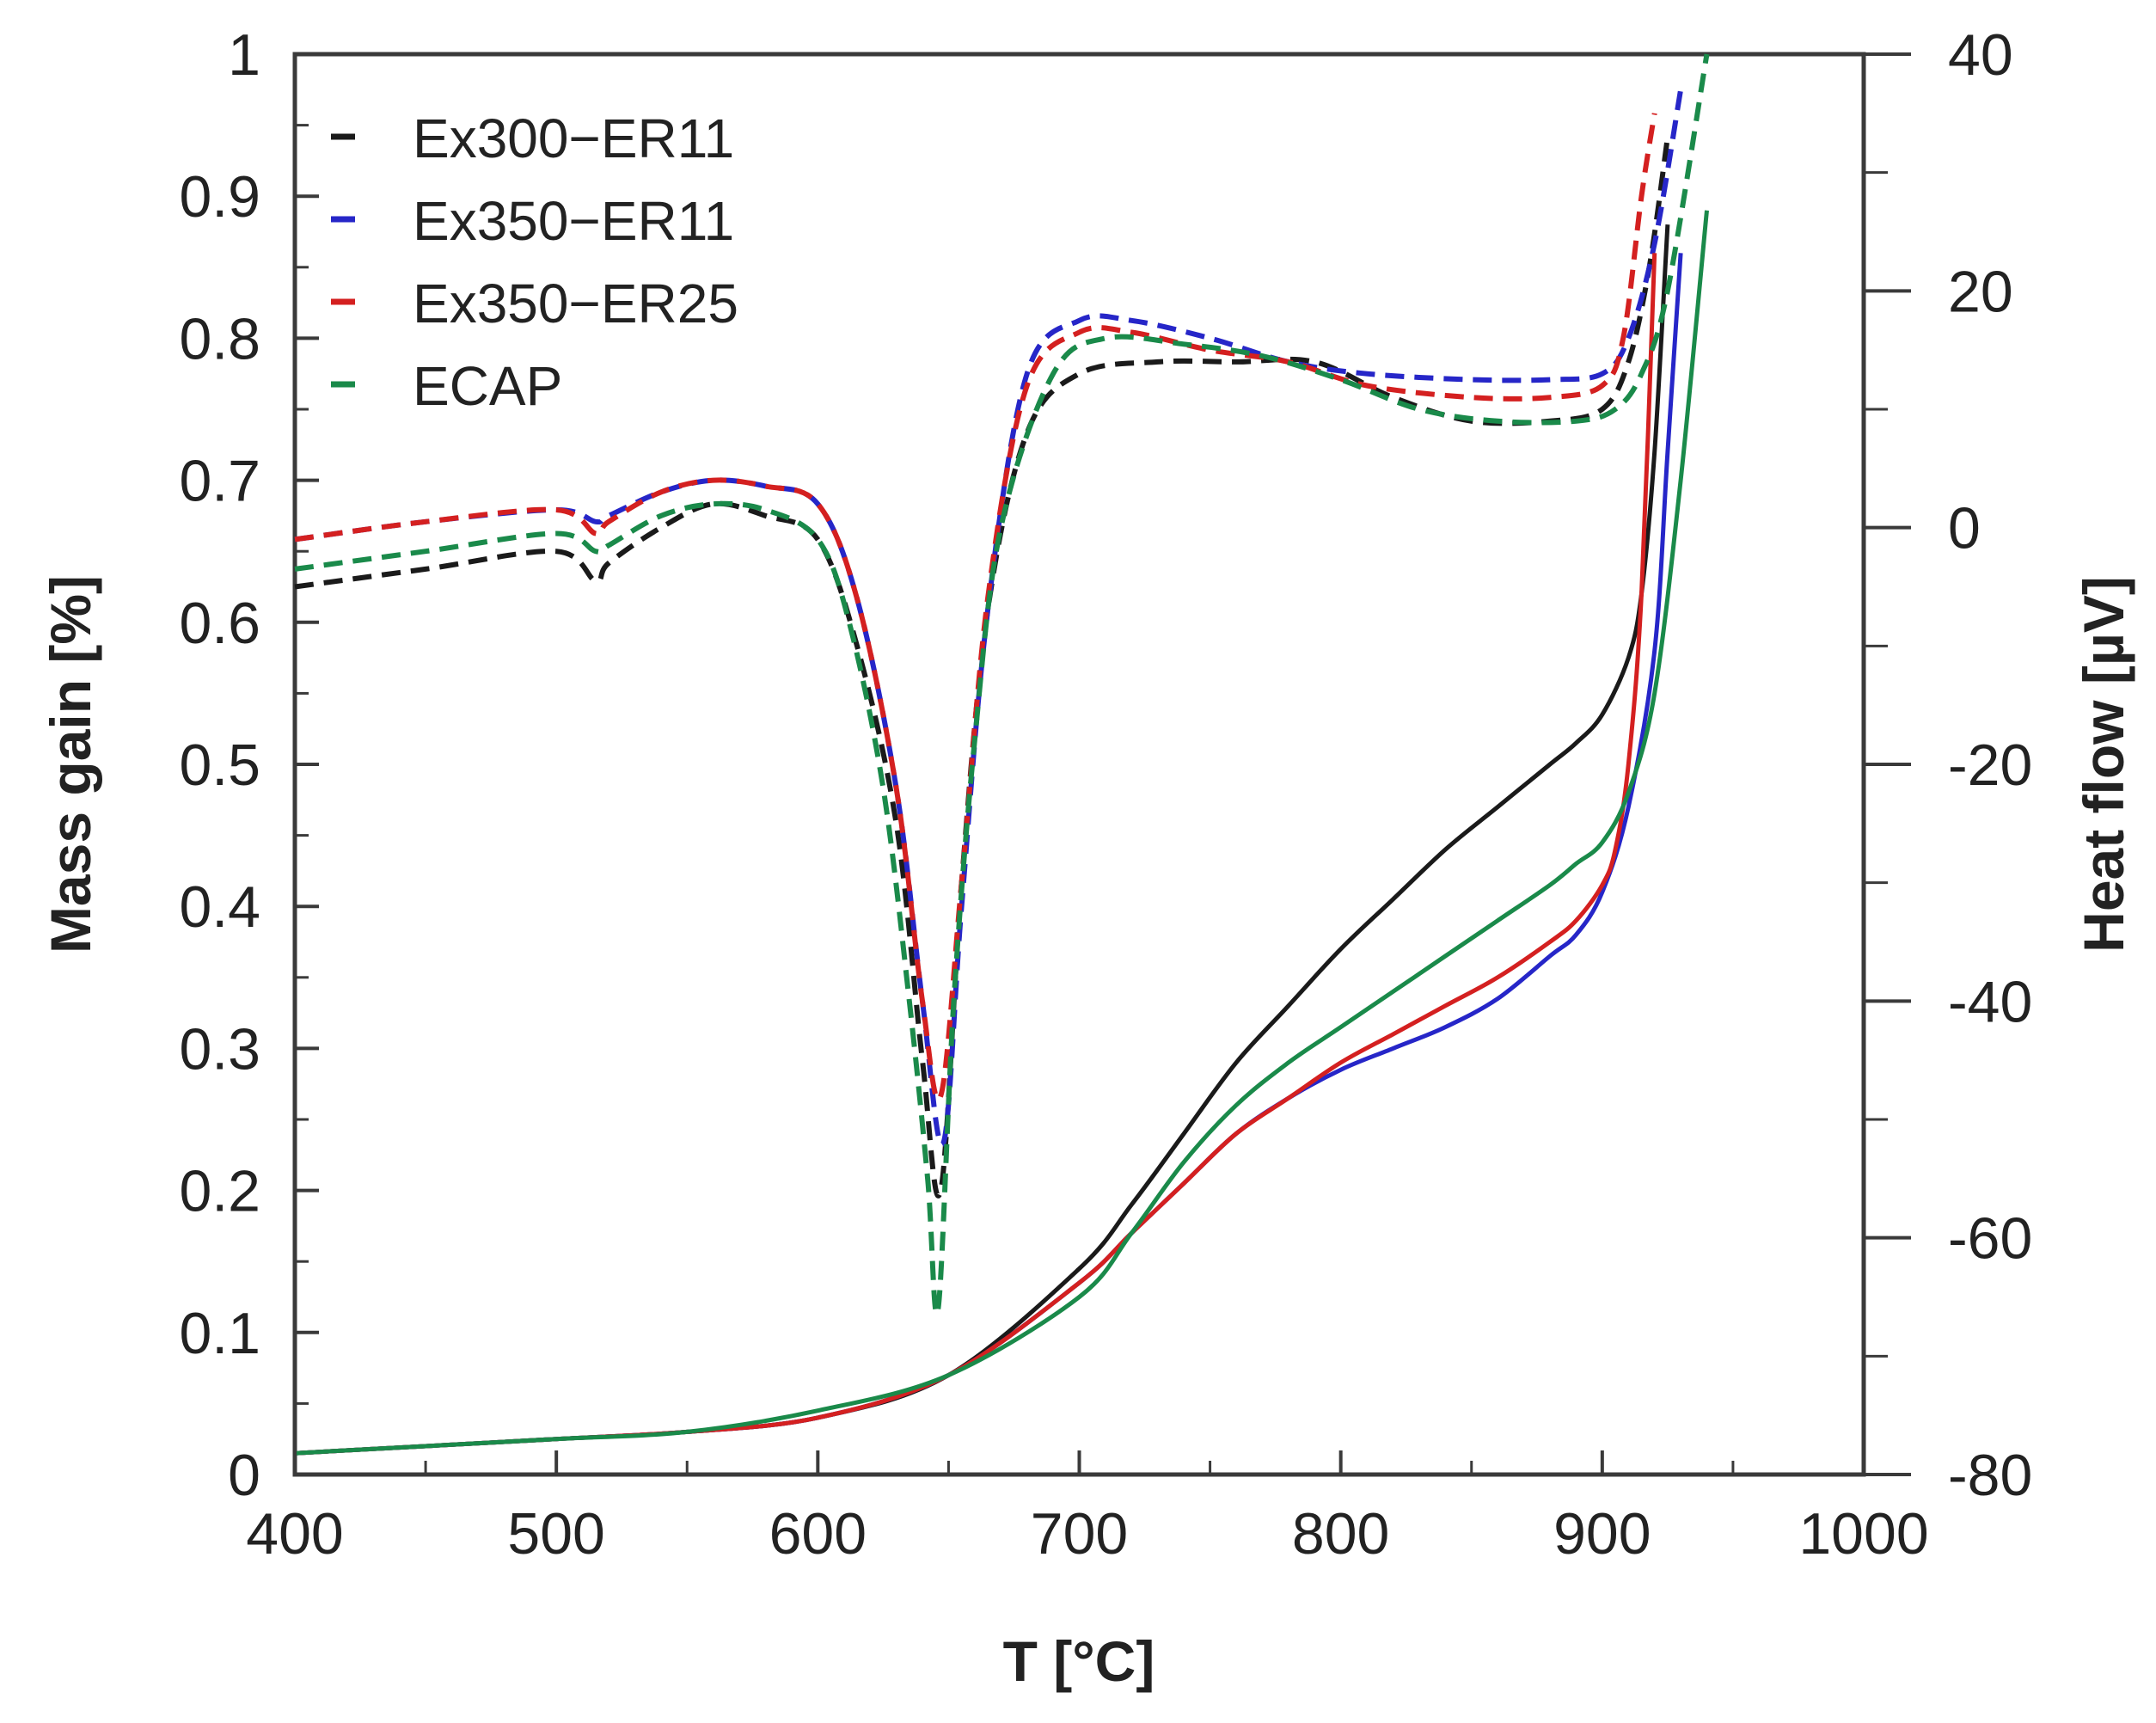 The height and width of the screenshot is (1723, 2156). Describe the element at coordinates (219, 339) in the screenshot. I see `y-tick-label: 0.8` at that location.